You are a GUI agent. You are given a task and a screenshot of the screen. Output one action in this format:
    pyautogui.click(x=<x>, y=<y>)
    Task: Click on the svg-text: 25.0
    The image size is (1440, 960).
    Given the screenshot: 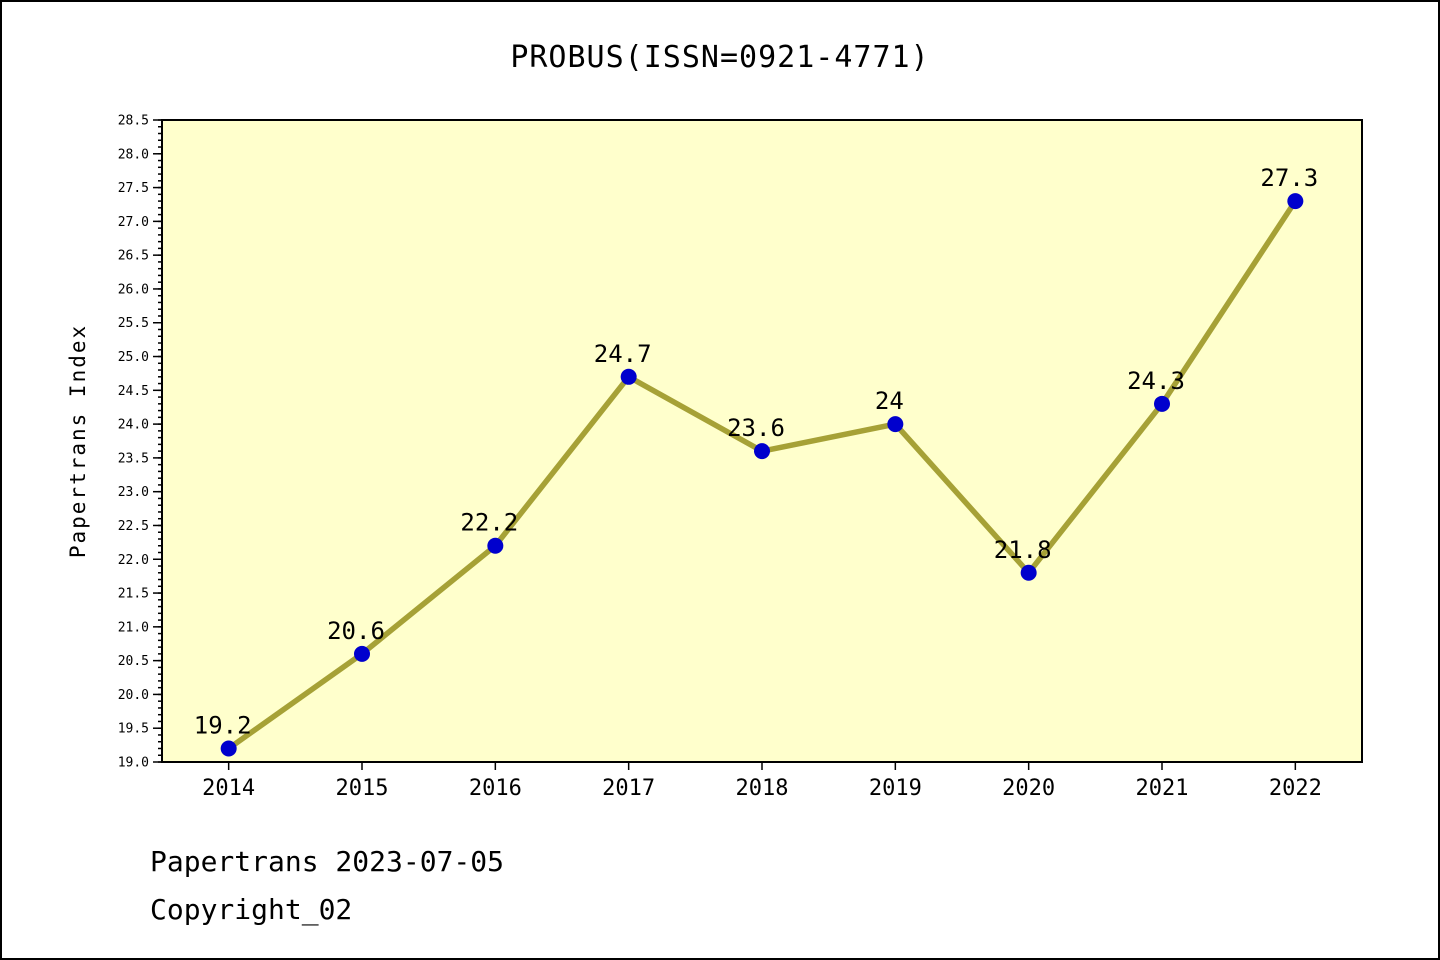 What is the action you would take?
    pyautogui.click(x=133, y=357)
    